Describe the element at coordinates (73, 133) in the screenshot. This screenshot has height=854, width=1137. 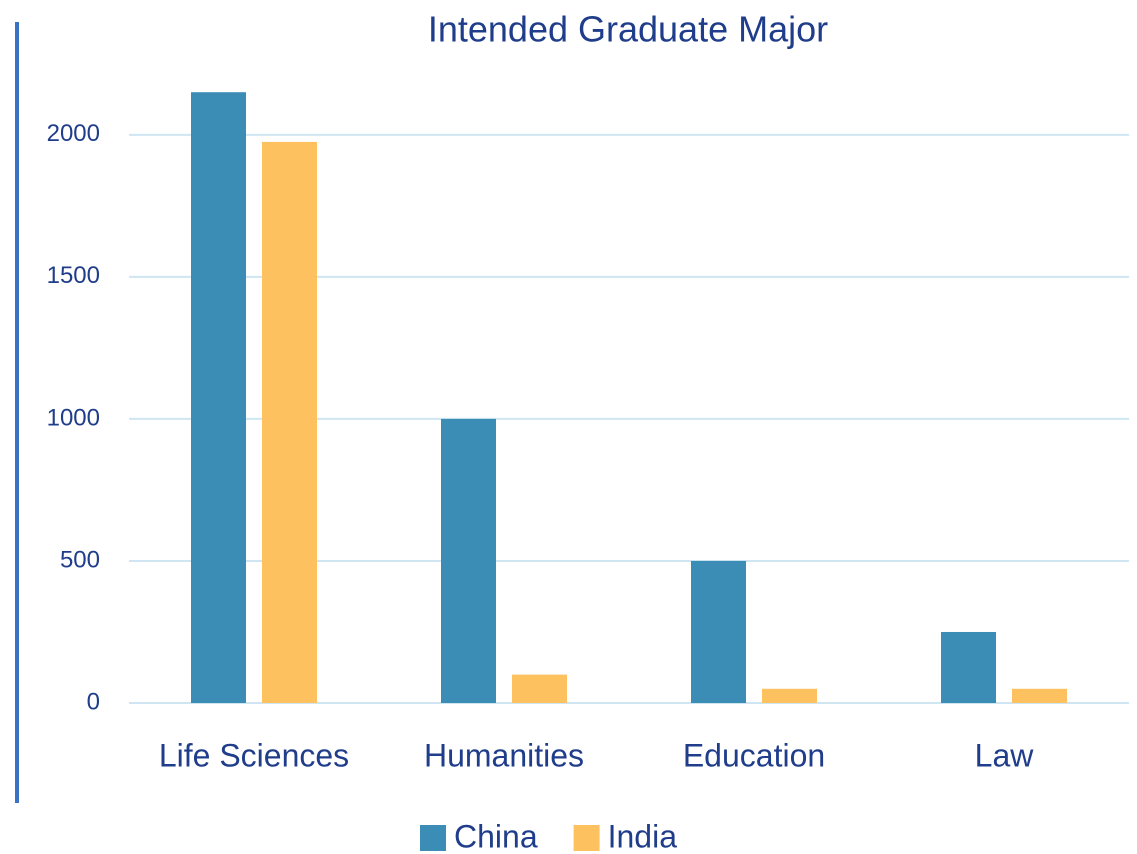
I see `y-tick-label: 2000` at that location.